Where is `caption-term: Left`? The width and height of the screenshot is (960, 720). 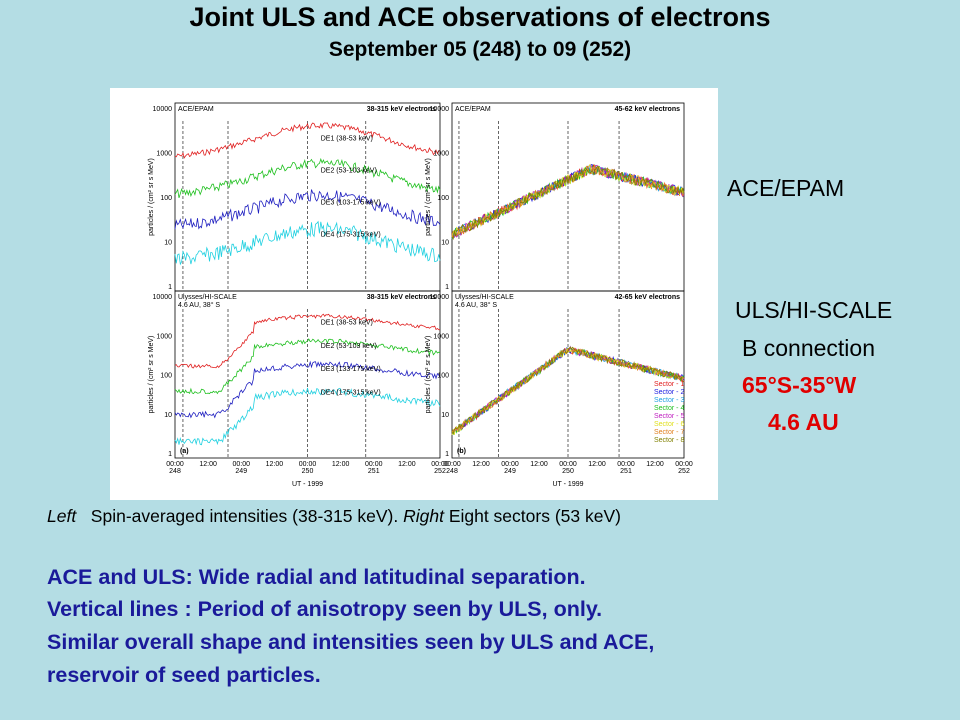 caption-term: Left is located at coordinates (62, 516).